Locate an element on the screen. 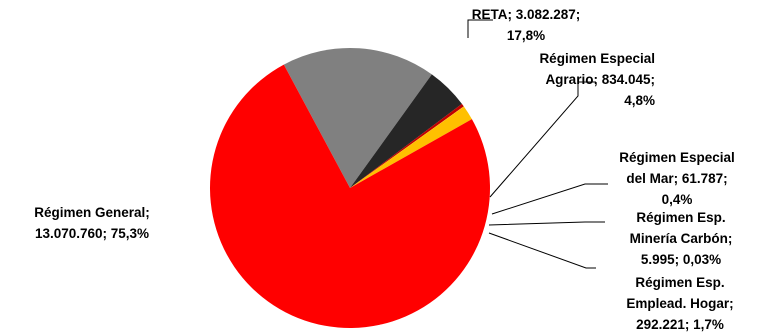  slice-label-line: Emplead. Hogar; is located at coordinates (679, 303).